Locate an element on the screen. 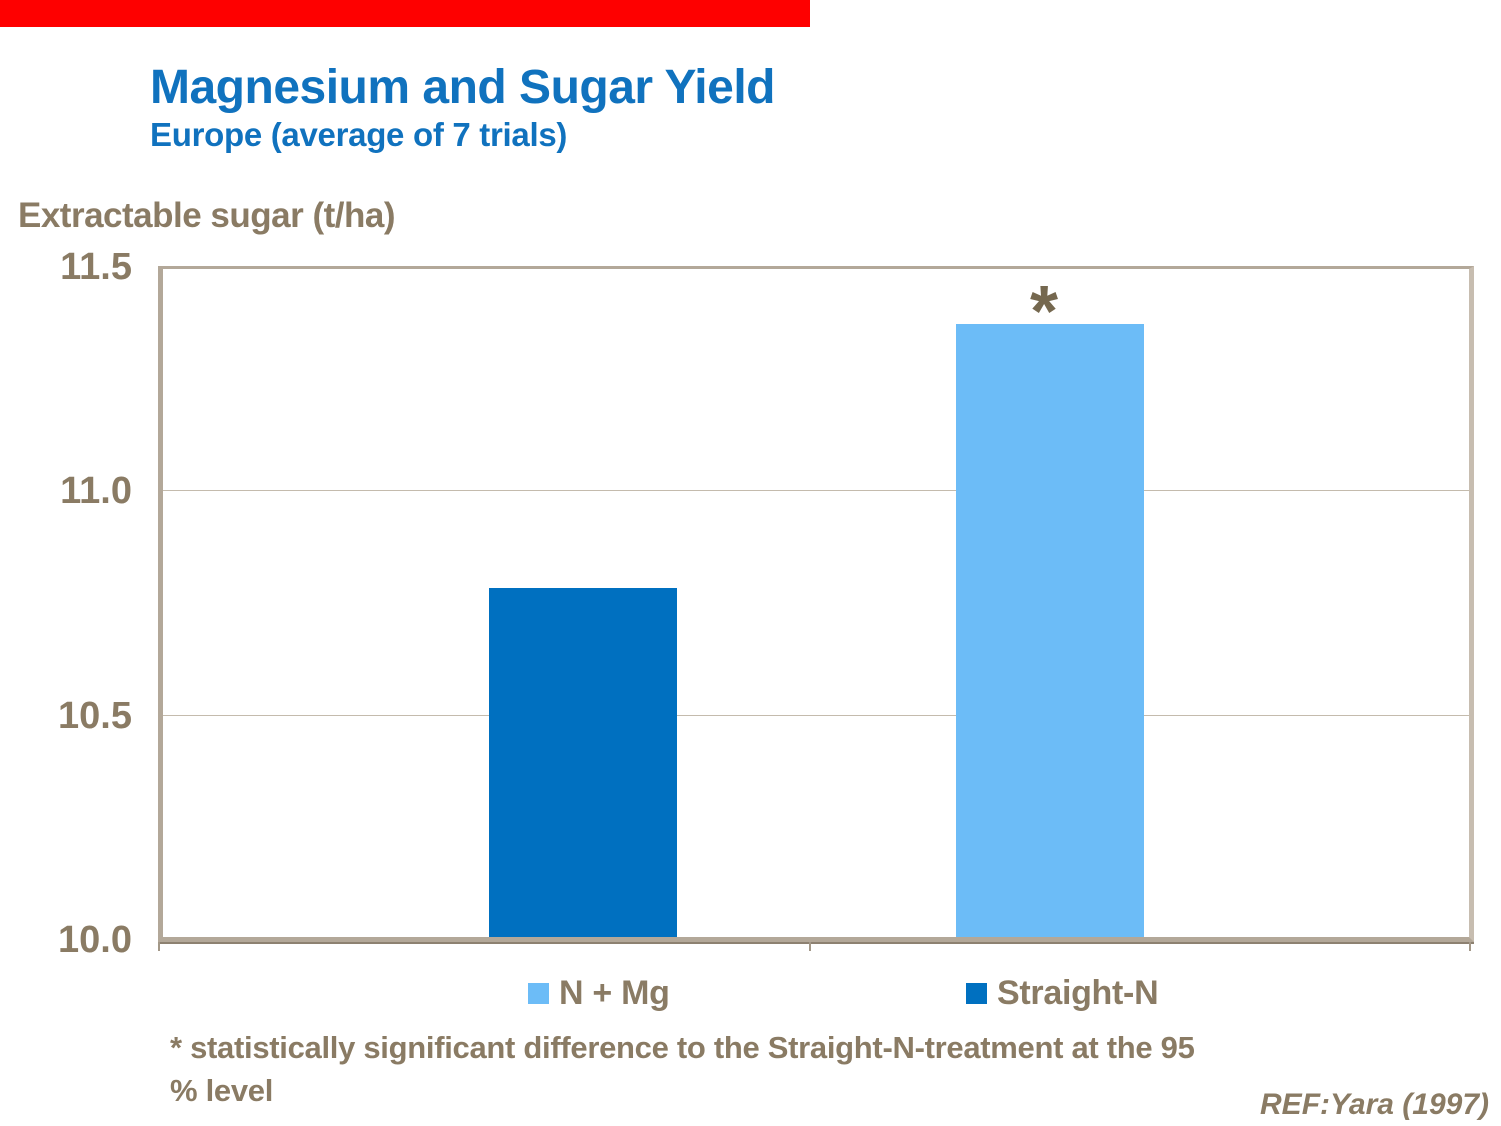 This screenshot has width=1501, height=1126. top-red-bar is located at coordinates (405, 13).